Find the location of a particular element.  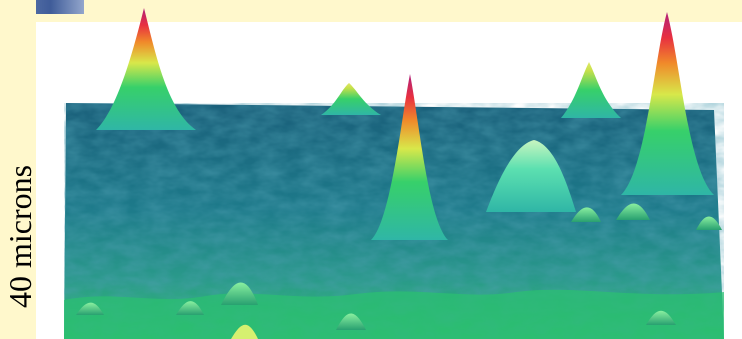

peak-right-tall is located at coordinates (667, 103).